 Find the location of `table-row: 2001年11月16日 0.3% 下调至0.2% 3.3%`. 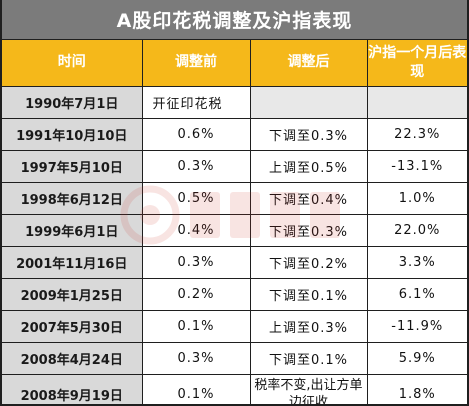

table-row: 2001年11月16日 0.3% 下调至0.2% 3.3% is located at coordinates (234, 262).